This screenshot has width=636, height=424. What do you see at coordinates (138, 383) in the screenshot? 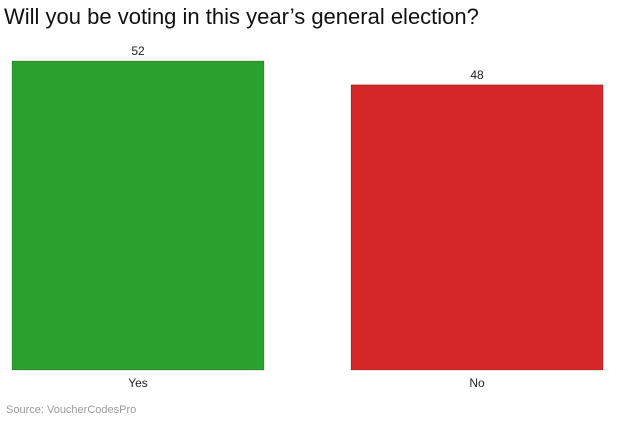
I see `category-label-yes: Yes` at bounding box center [138, 383].